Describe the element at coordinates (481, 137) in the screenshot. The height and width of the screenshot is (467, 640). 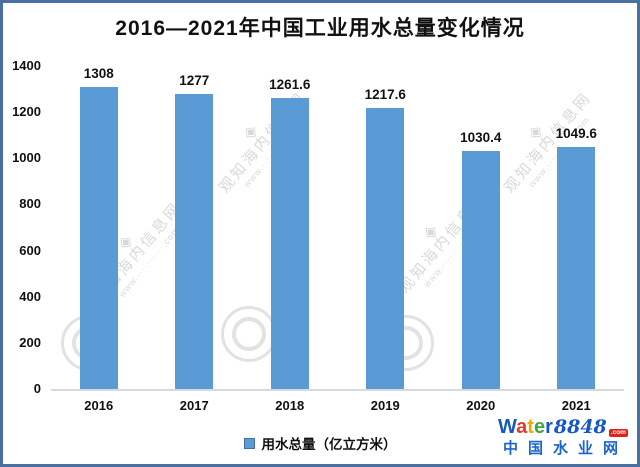
I see `bar-value-label: 1030.4` at that location.